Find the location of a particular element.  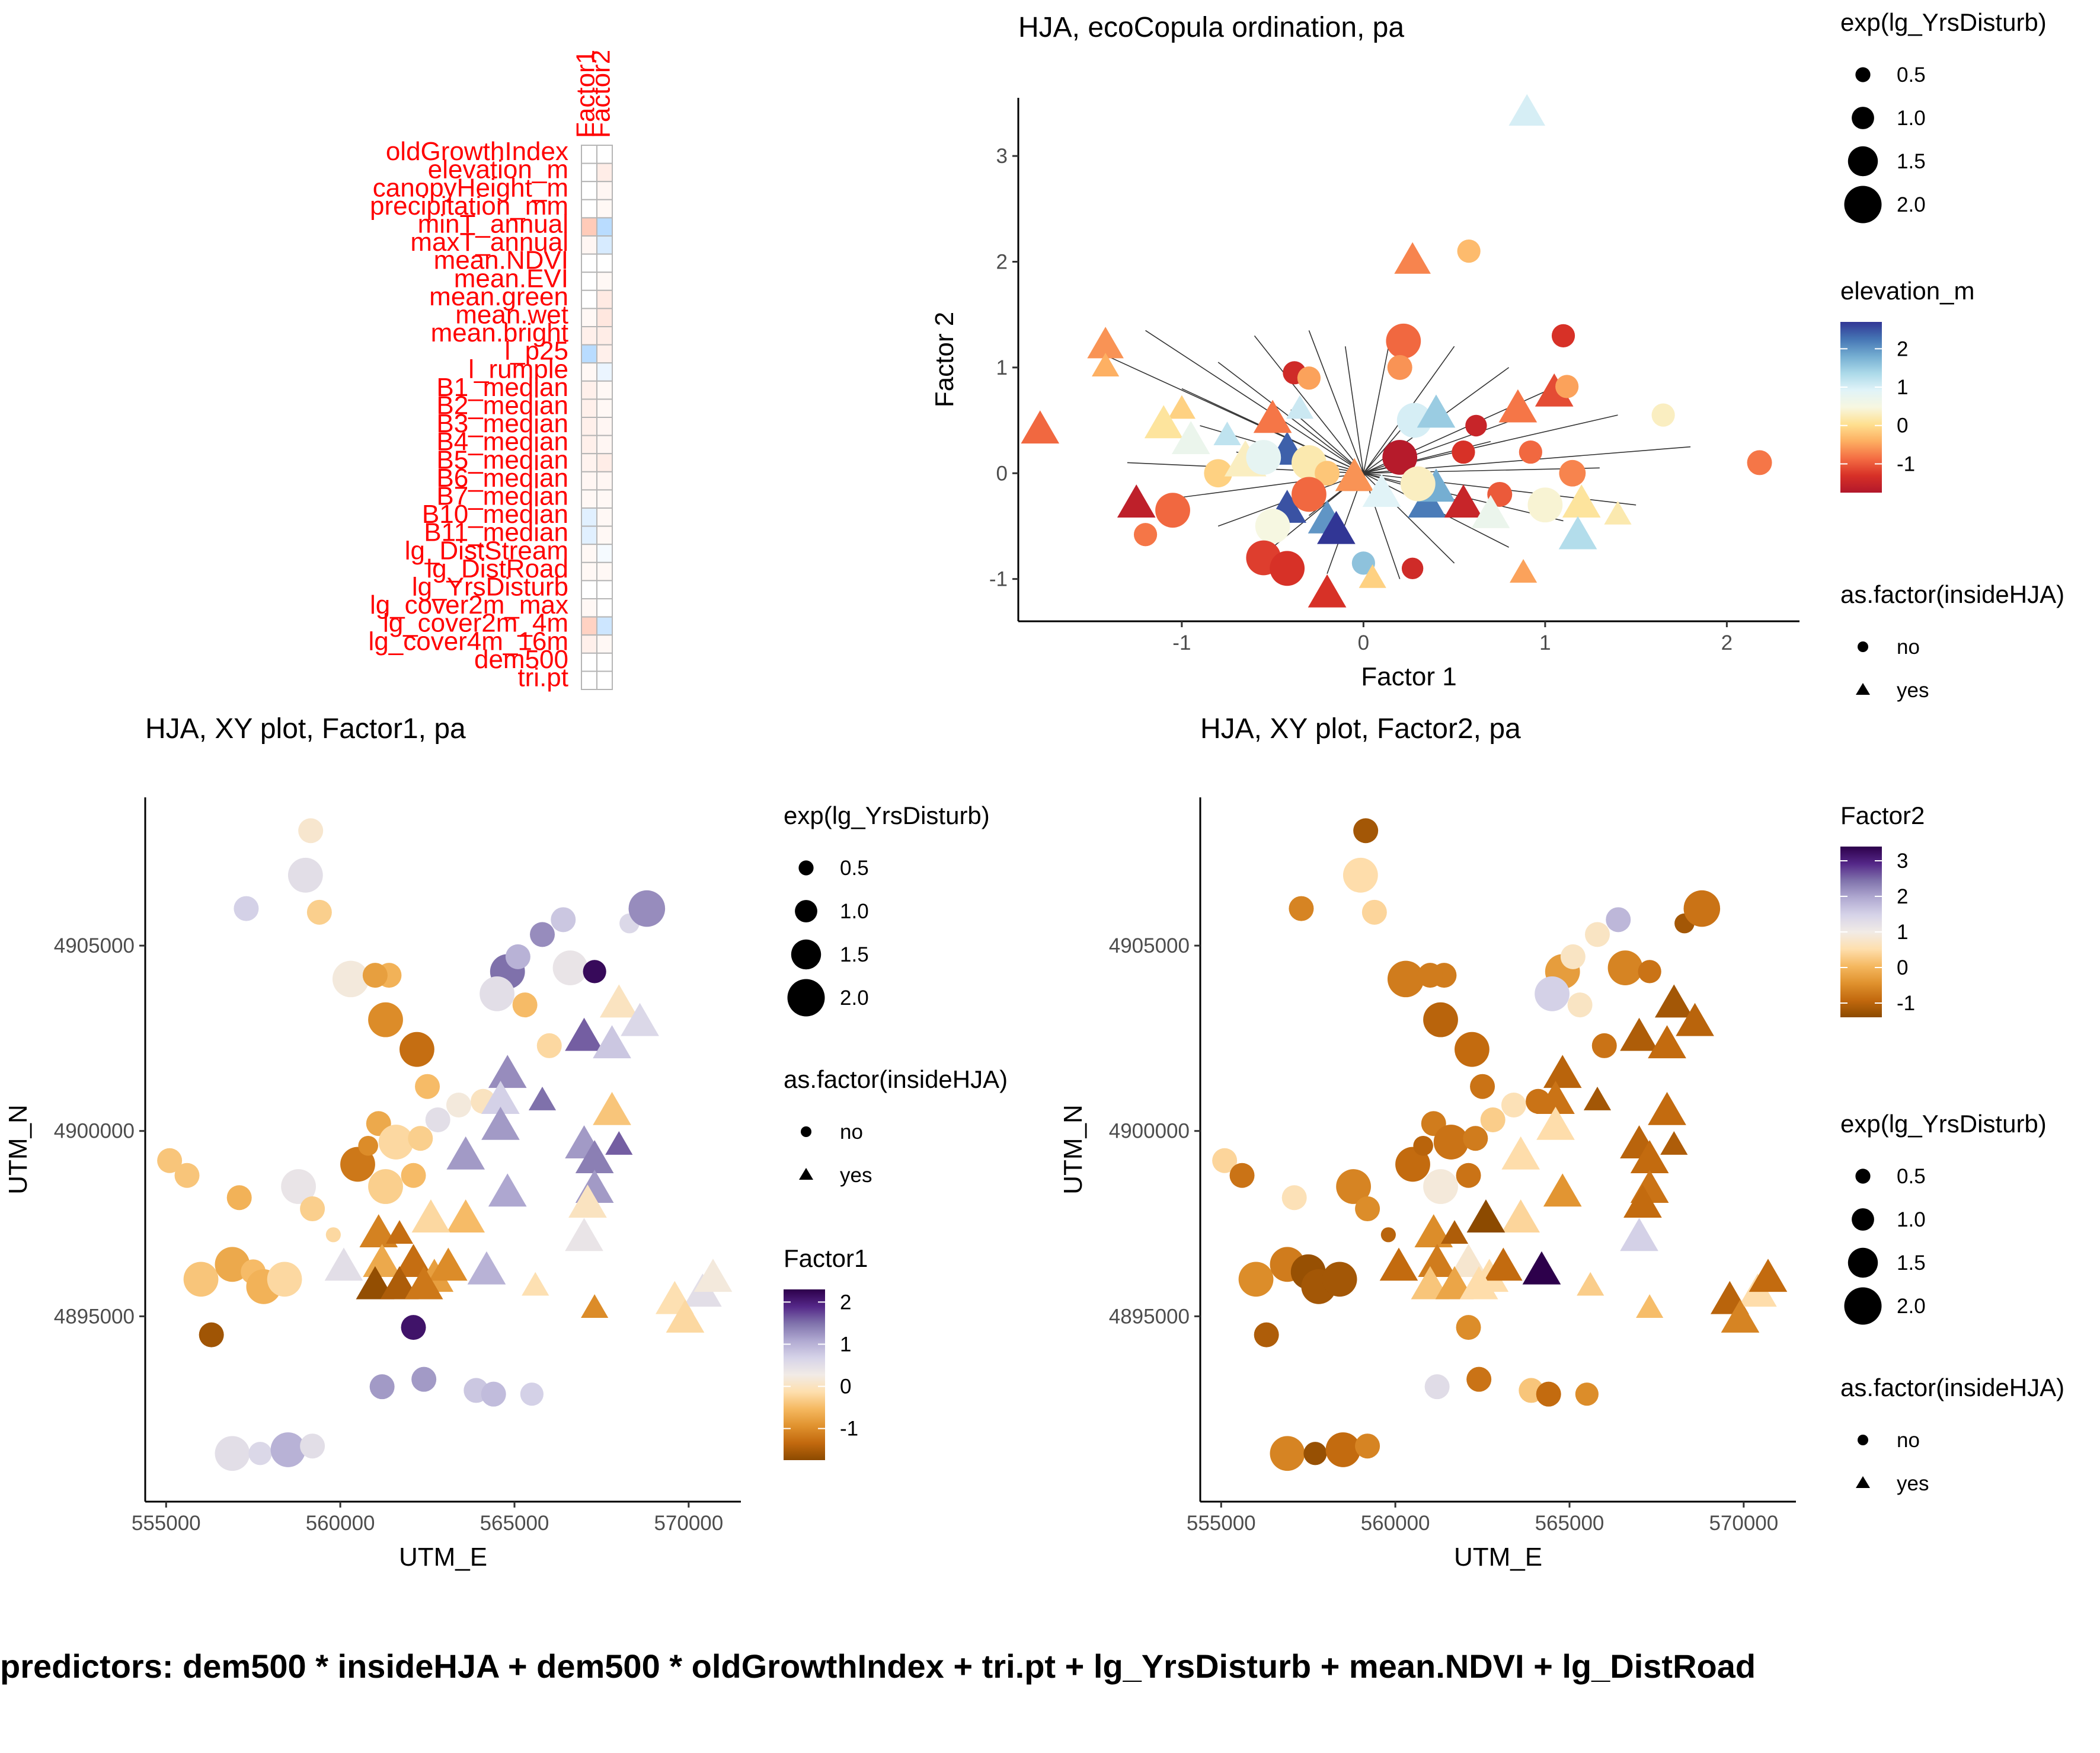

heatmap-row-label: canopyHeight_m is located at coordinates (470, 187).